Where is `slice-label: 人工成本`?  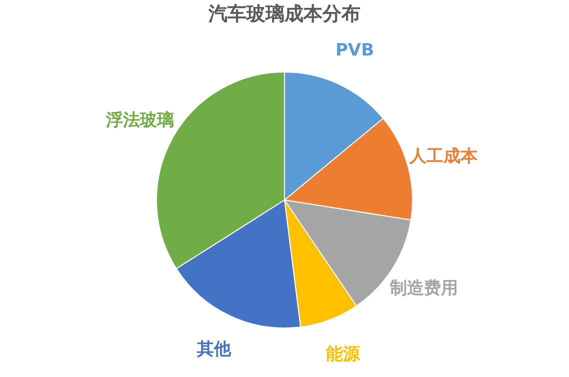 slice-label: 人工成本 is located at coordinates (443, 156).